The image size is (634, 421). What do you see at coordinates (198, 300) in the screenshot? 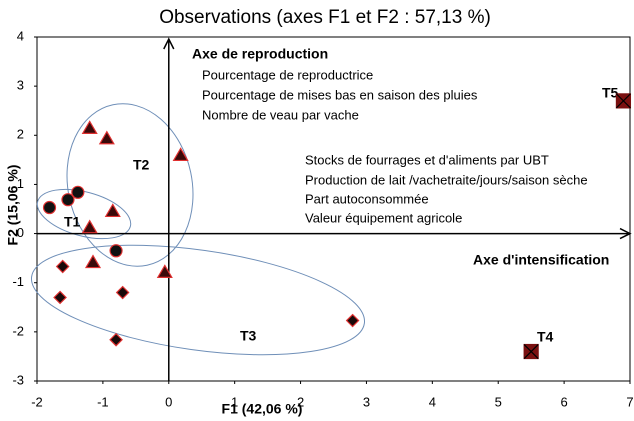
I see `ellipse-t3` at bounding box center [198, 300].